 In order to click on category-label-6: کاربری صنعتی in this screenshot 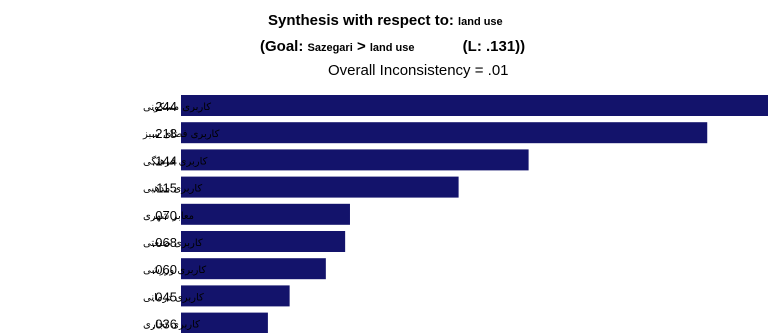, I will do `click(173, 243)`.